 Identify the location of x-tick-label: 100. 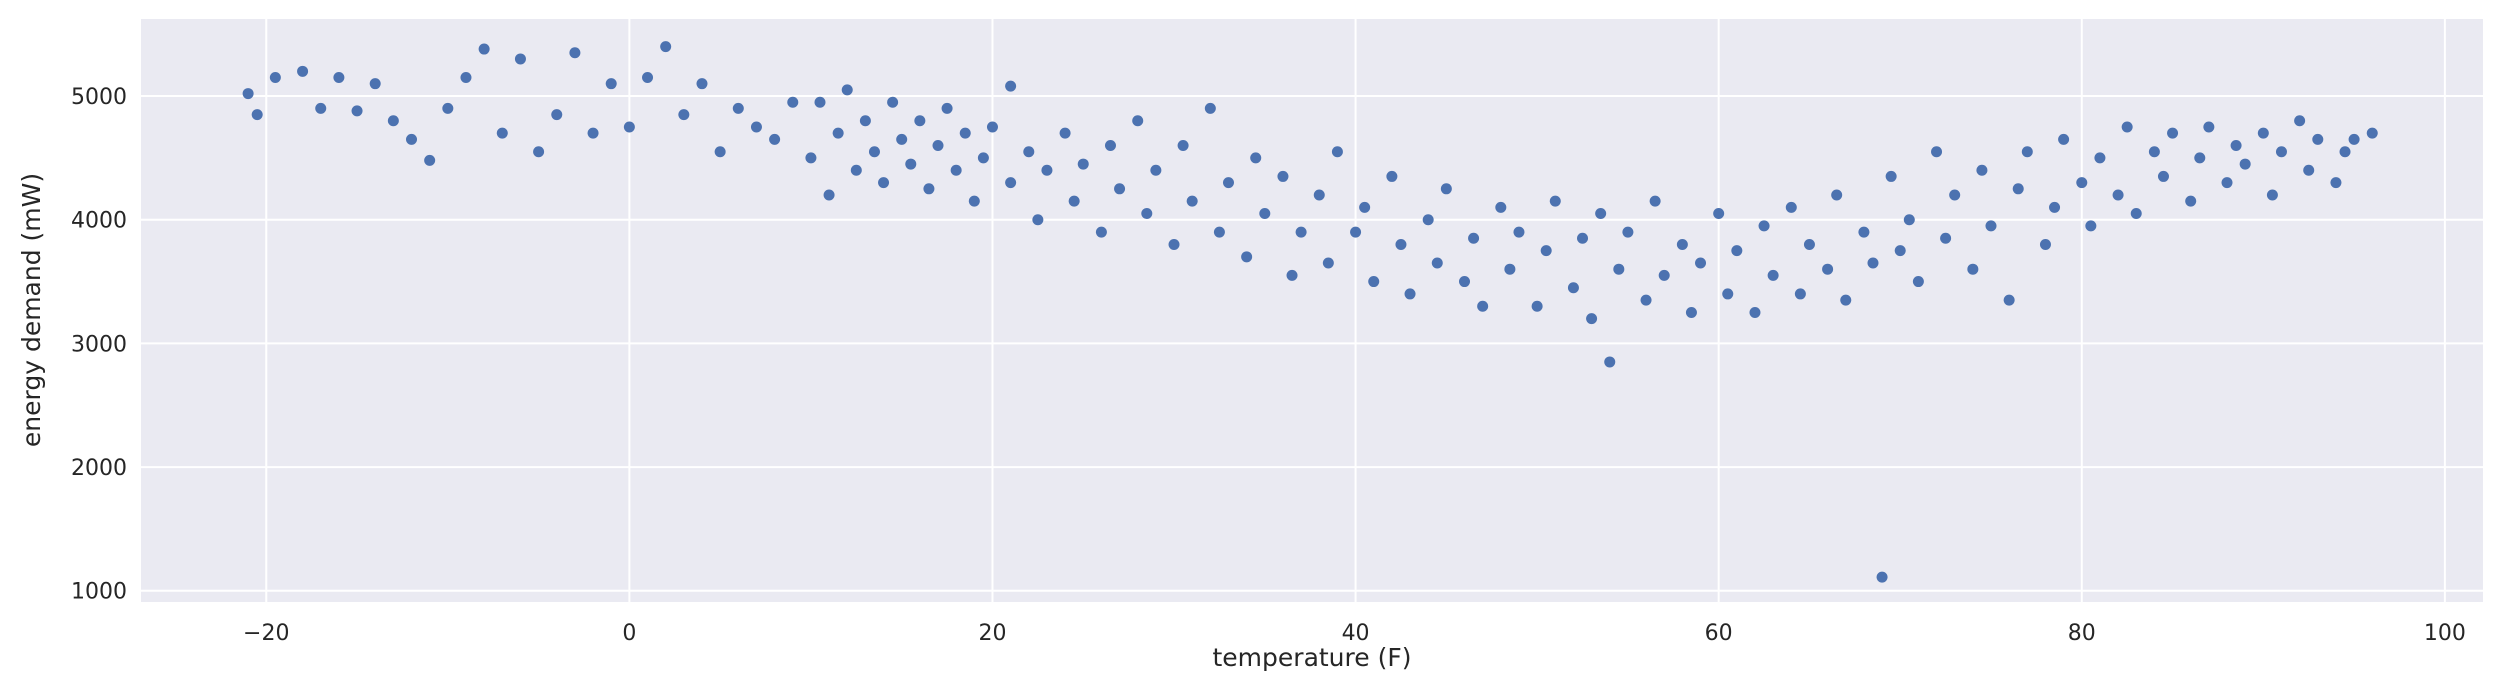
(2445, 633).